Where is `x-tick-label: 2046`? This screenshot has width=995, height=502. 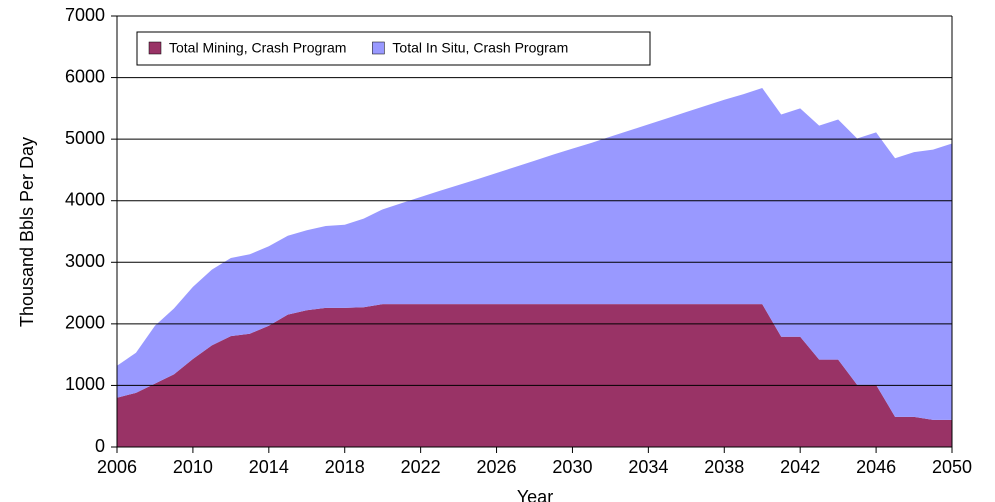
x-tick-label: 2046 is located at coordinates (876, 467).